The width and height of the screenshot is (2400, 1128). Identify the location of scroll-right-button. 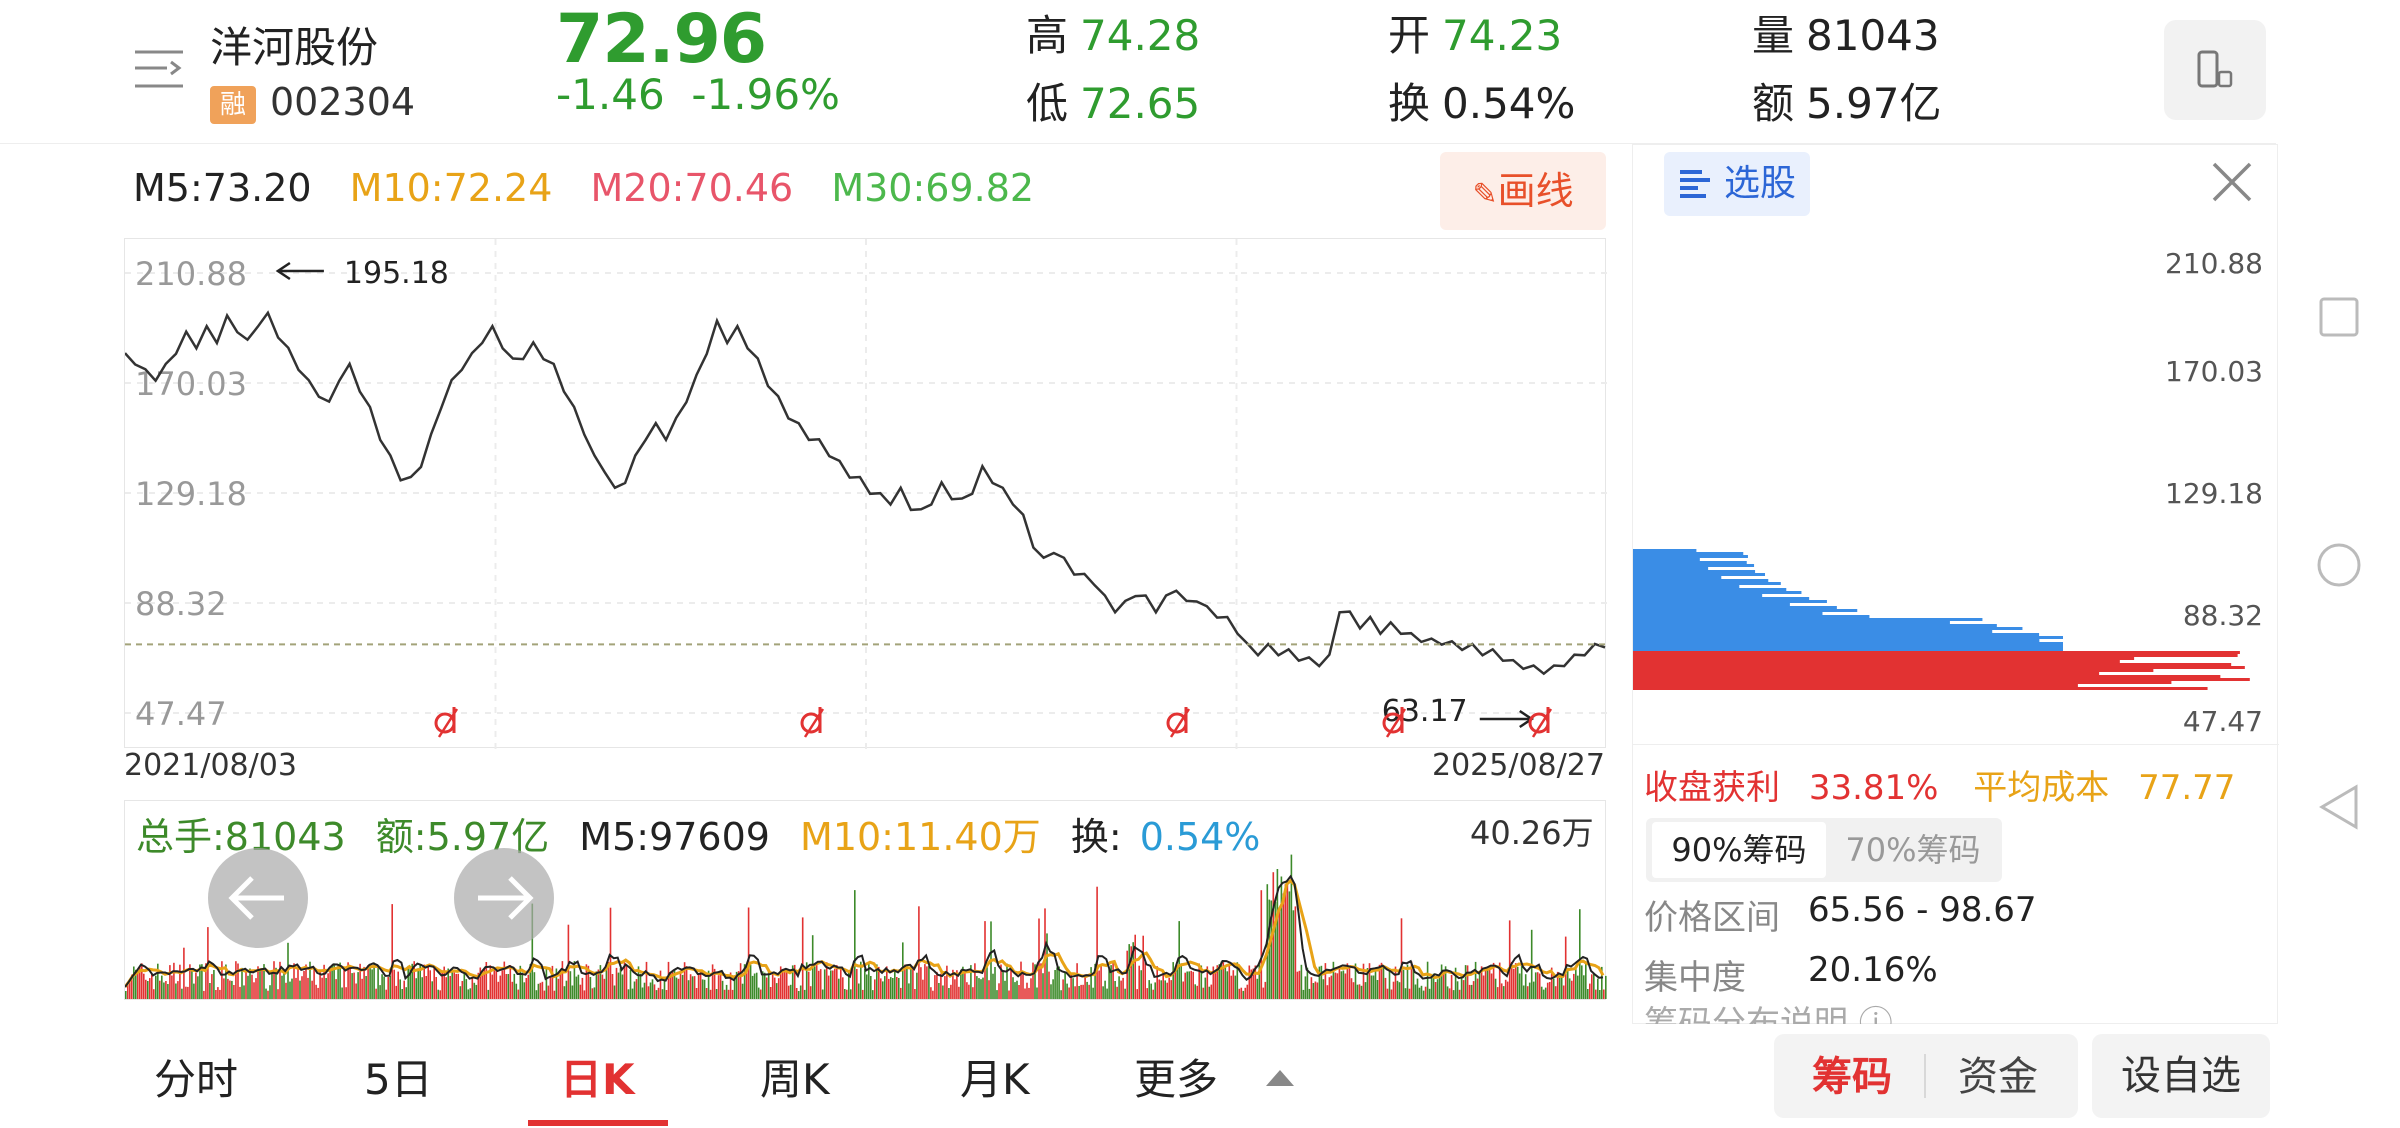
(504, 898).